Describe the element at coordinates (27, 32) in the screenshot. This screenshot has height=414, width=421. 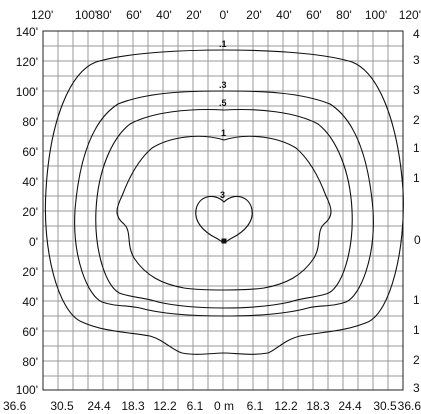
I see `left-axis-tick-label: 140'` at that location.